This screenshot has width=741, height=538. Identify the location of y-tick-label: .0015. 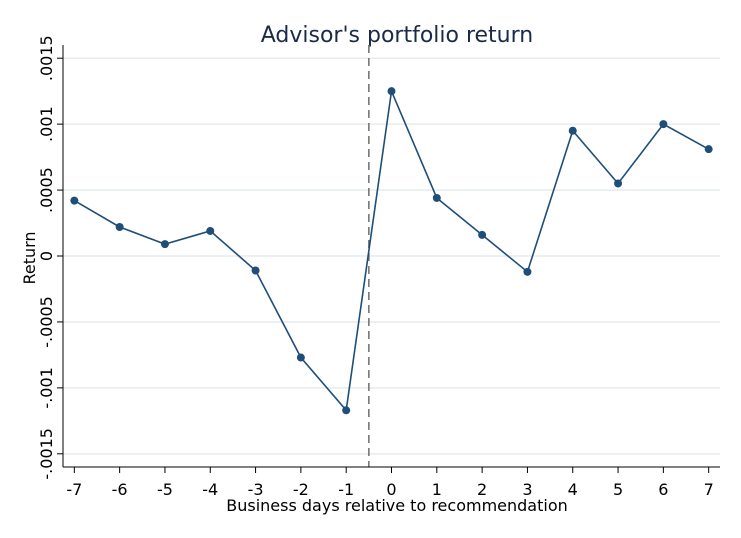
(46, 58).